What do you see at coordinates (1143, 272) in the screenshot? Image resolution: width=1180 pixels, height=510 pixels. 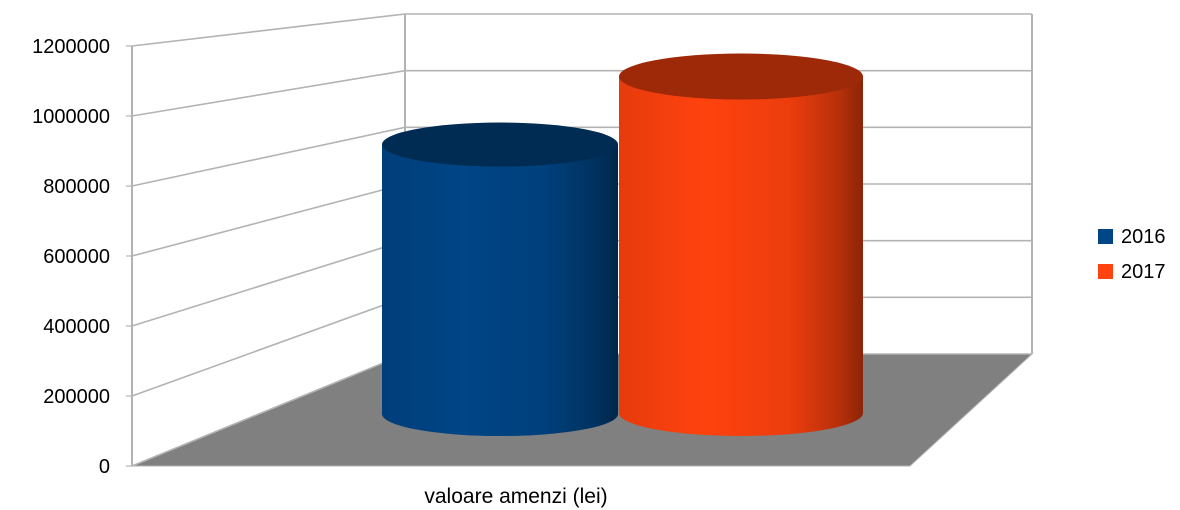 I see `legend-label: 2017` at bounding box center [1143, 272].